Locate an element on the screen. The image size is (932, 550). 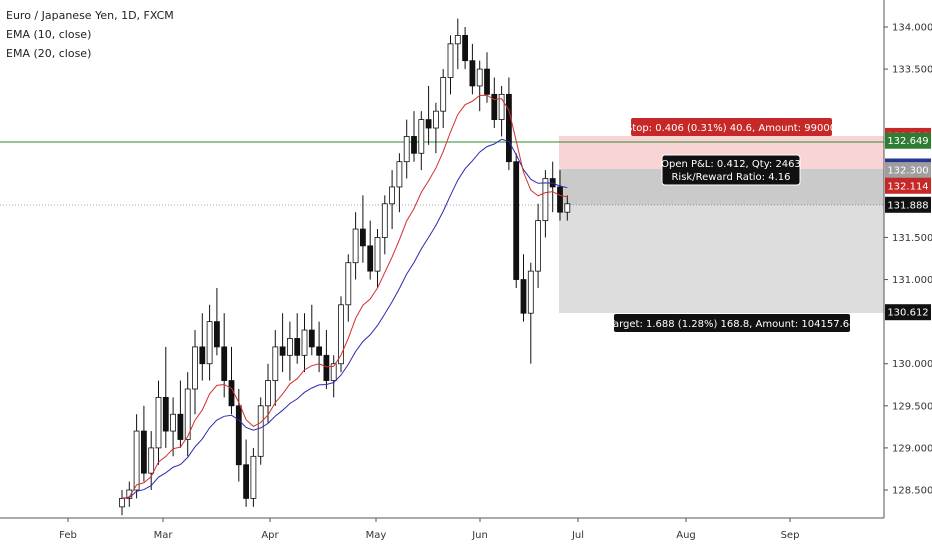
svg-text: Feb is located at coordinates (68, 535).